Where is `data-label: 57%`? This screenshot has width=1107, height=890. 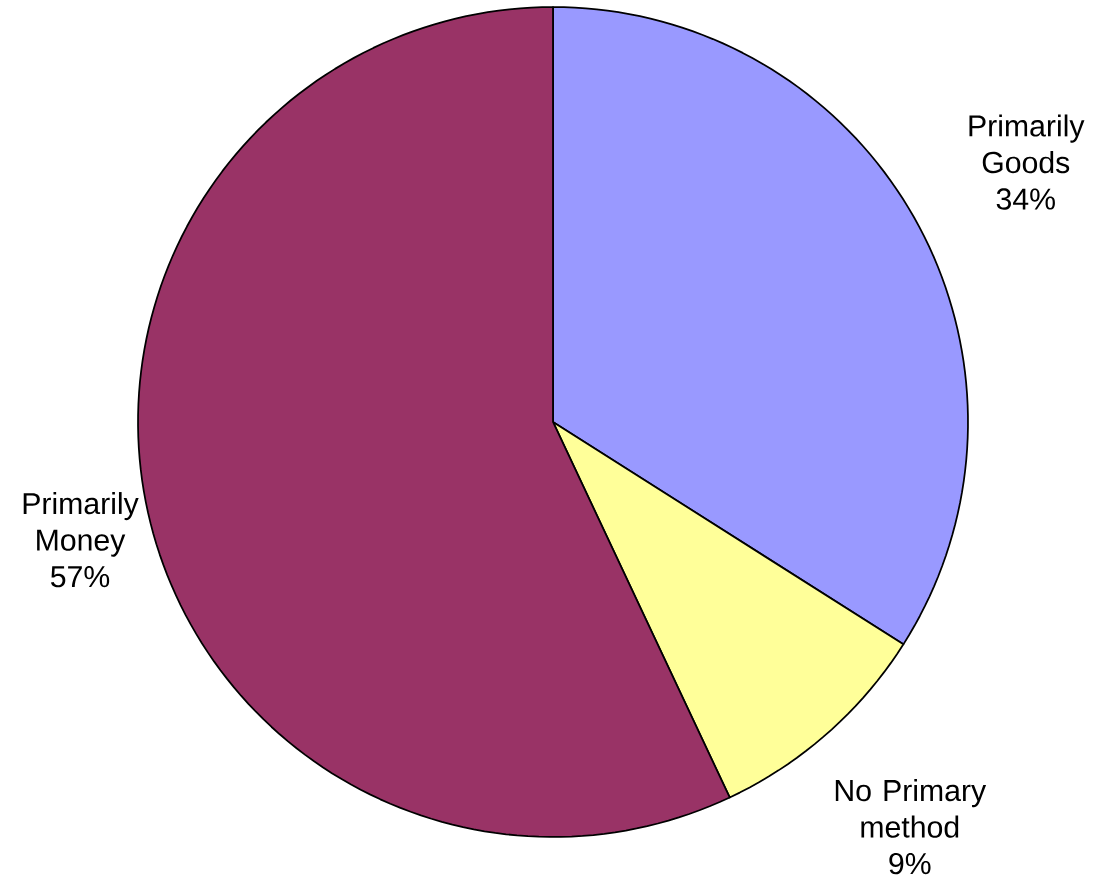 data-label: 57% is located at coordinates (80, 577).